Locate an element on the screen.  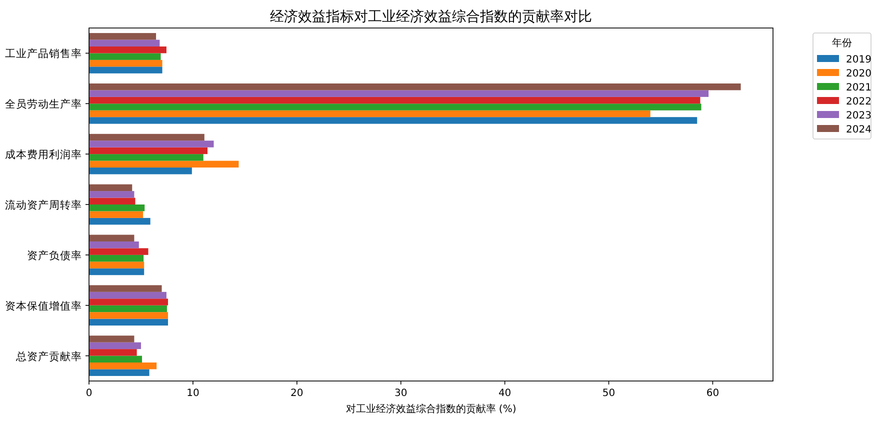
y-tick-label: 流动资产周转率 is located at coordinates (43, 205).